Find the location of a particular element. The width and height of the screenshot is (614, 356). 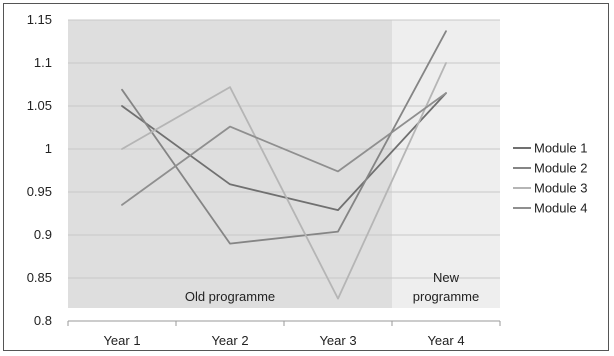

region-label-new-line2: programme is located at coordinates (446, 296).